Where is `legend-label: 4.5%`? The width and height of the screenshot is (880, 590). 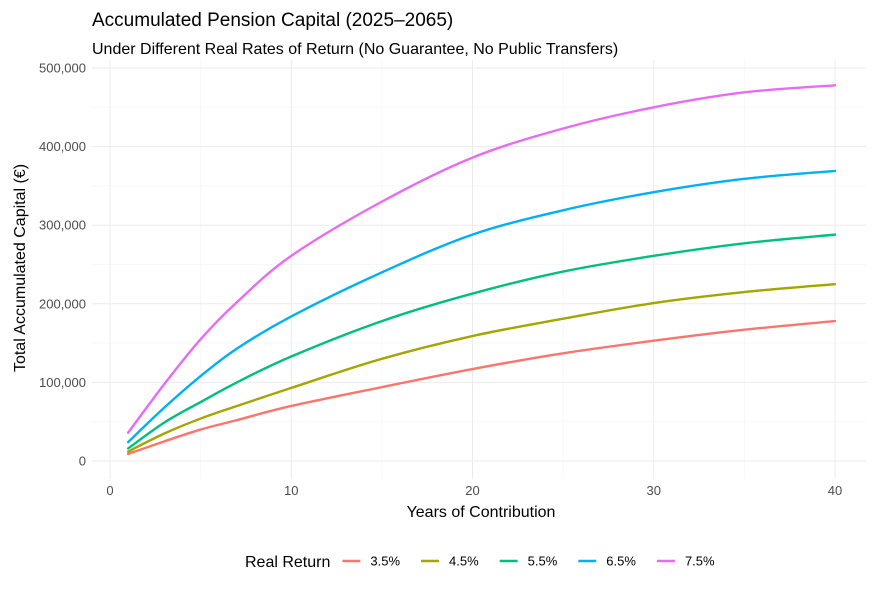 legend-label: 4.5% is located at coordinates (464, 561).